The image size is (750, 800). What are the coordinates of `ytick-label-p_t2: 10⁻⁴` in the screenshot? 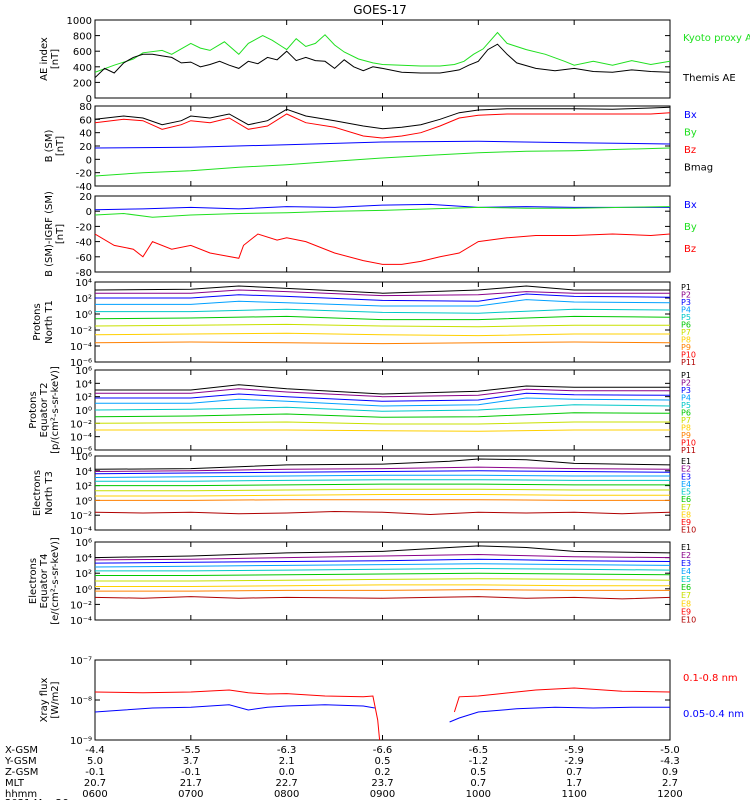 It's located at (81, 438).